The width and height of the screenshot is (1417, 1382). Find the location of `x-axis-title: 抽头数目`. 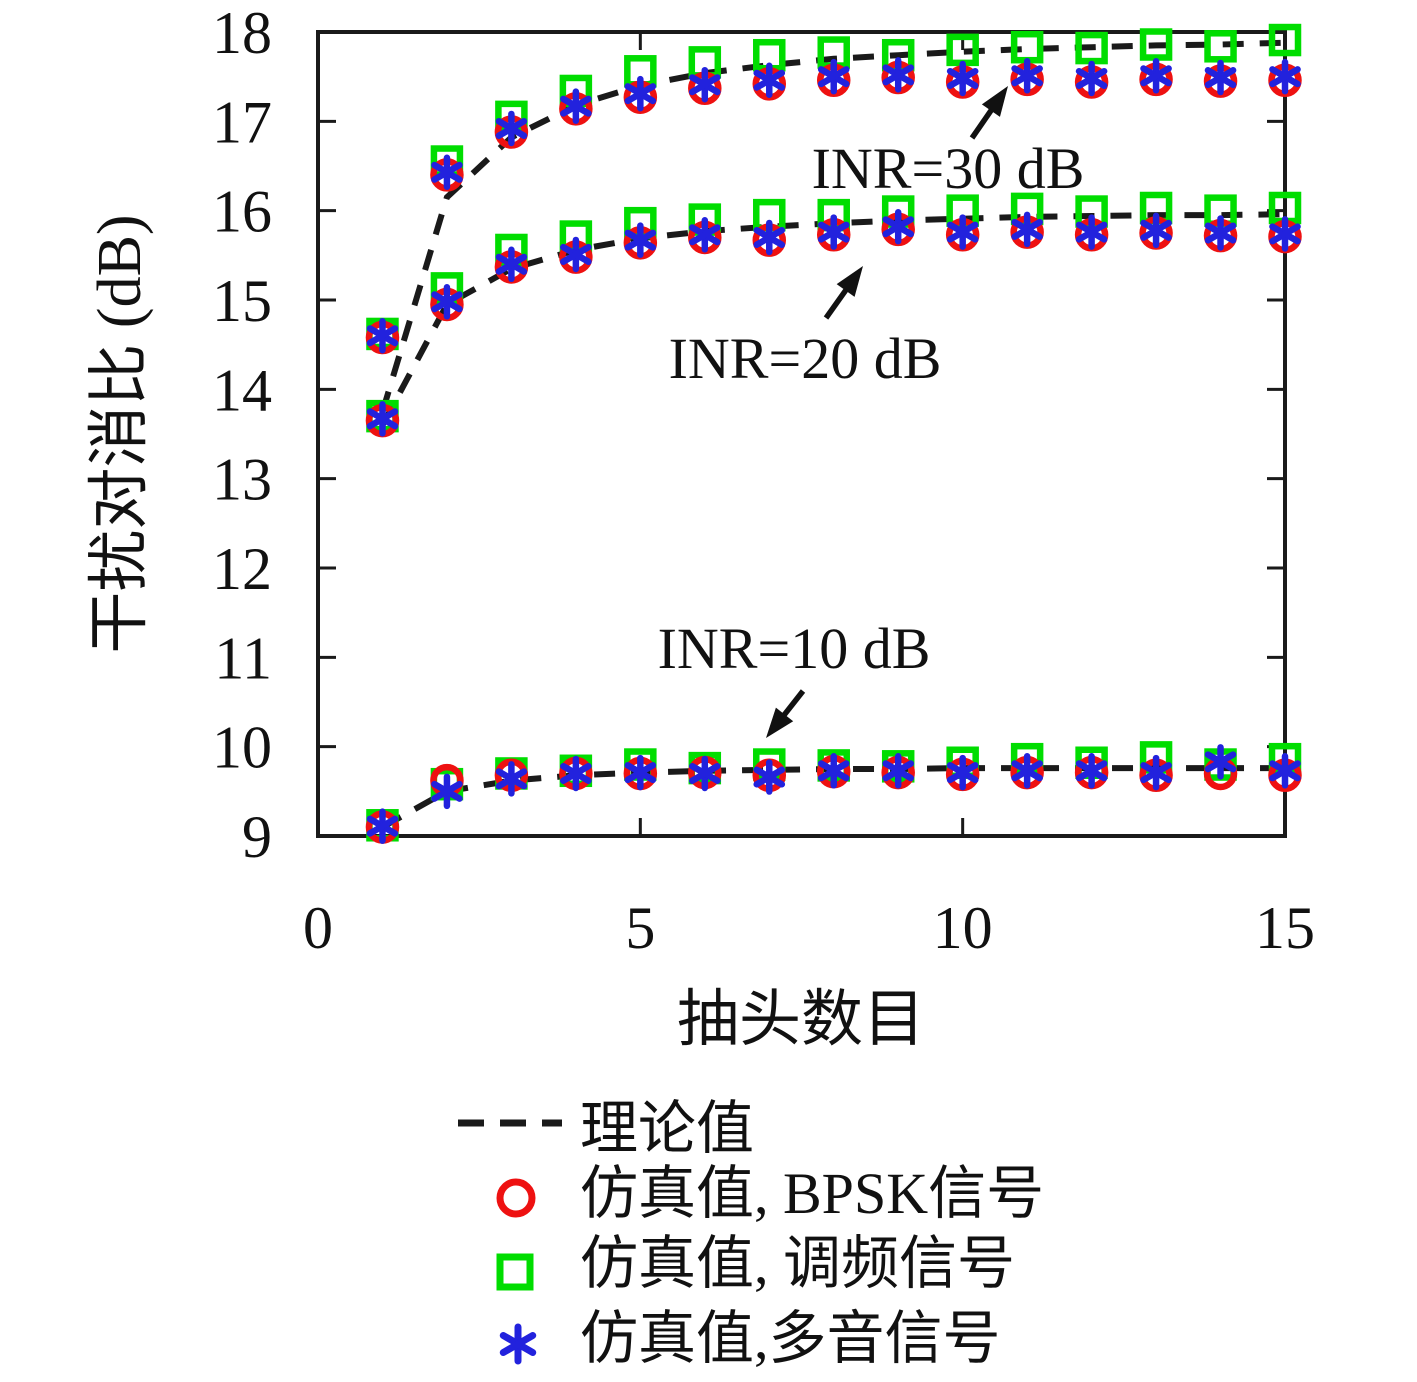

x-axis-title: 抽头数目 is located at coordinates (801, 1020).